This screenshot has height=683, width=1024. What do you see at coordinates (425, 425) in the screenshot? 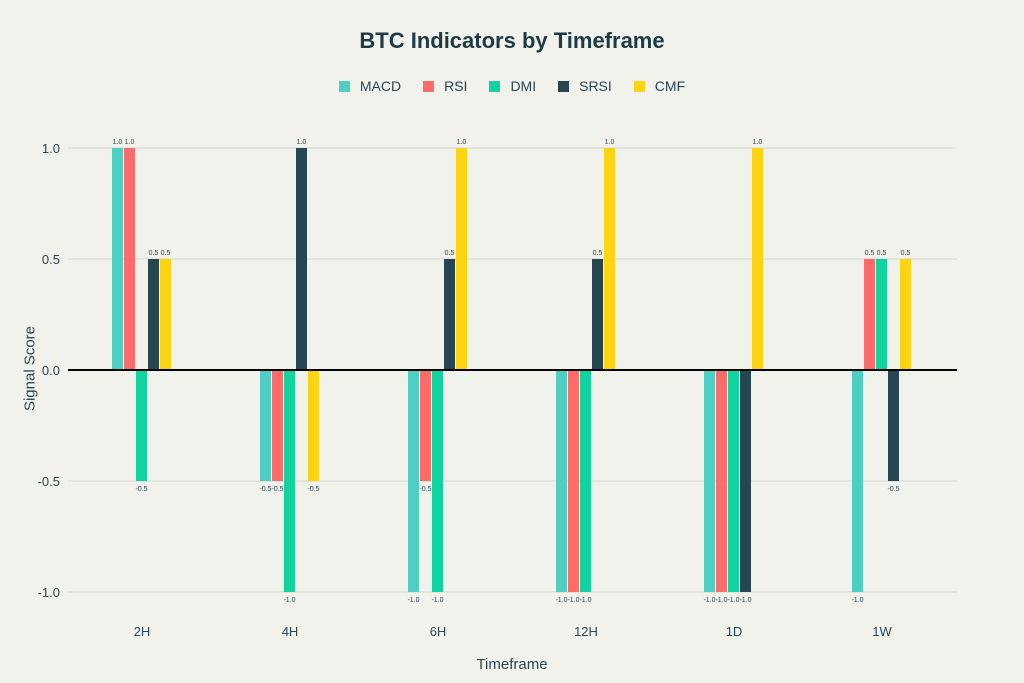
I see `bar-rsi-6h` at bounding box center [425, 425].